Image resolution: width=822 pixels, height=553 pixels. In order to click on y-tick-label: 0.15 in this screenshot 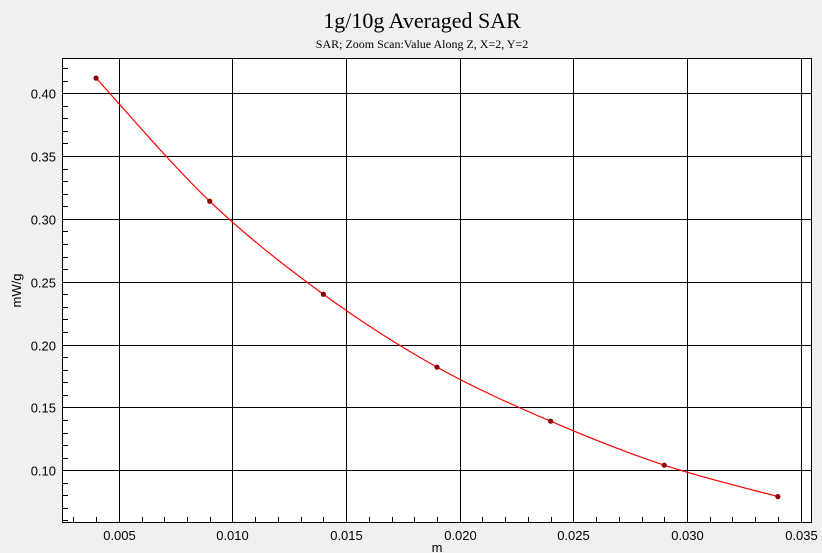, I will do `click(43, 408)`.